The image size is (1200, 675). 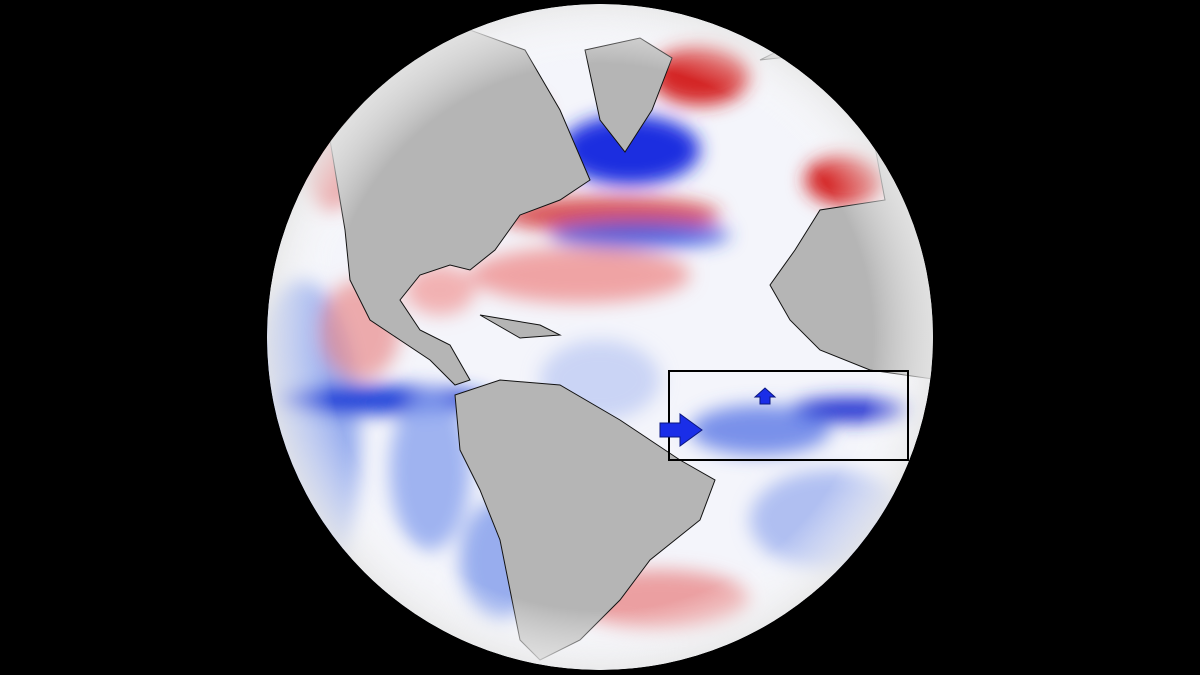 I want to click on arrow-north, so click(x=765, y=396).